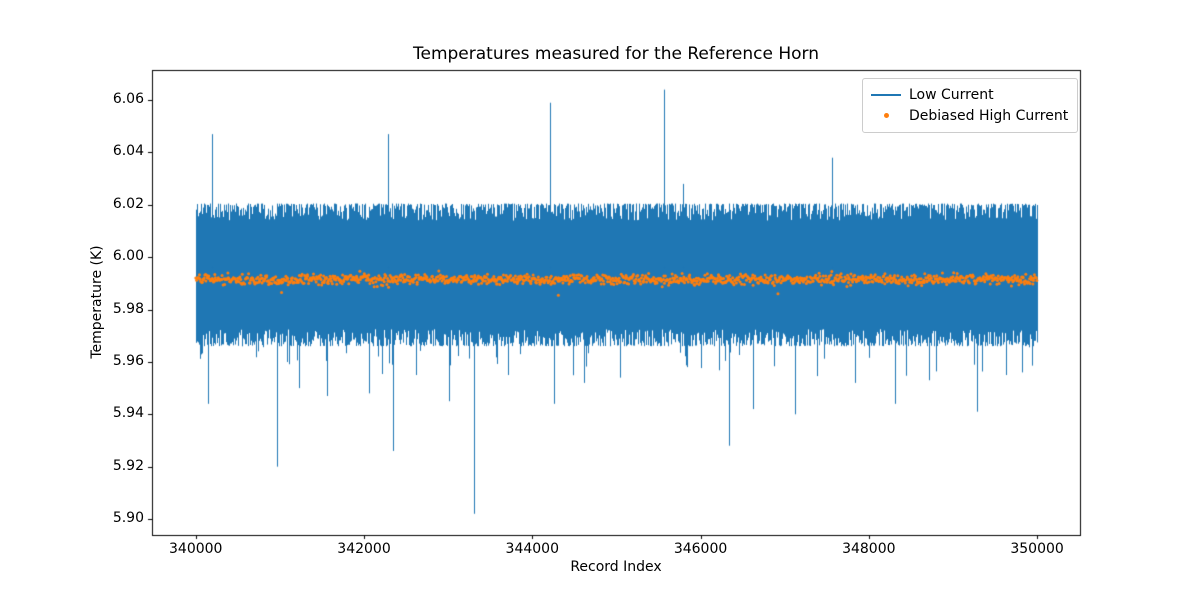  I want to click on y-tick-label: 5.98, so click(128, 308).